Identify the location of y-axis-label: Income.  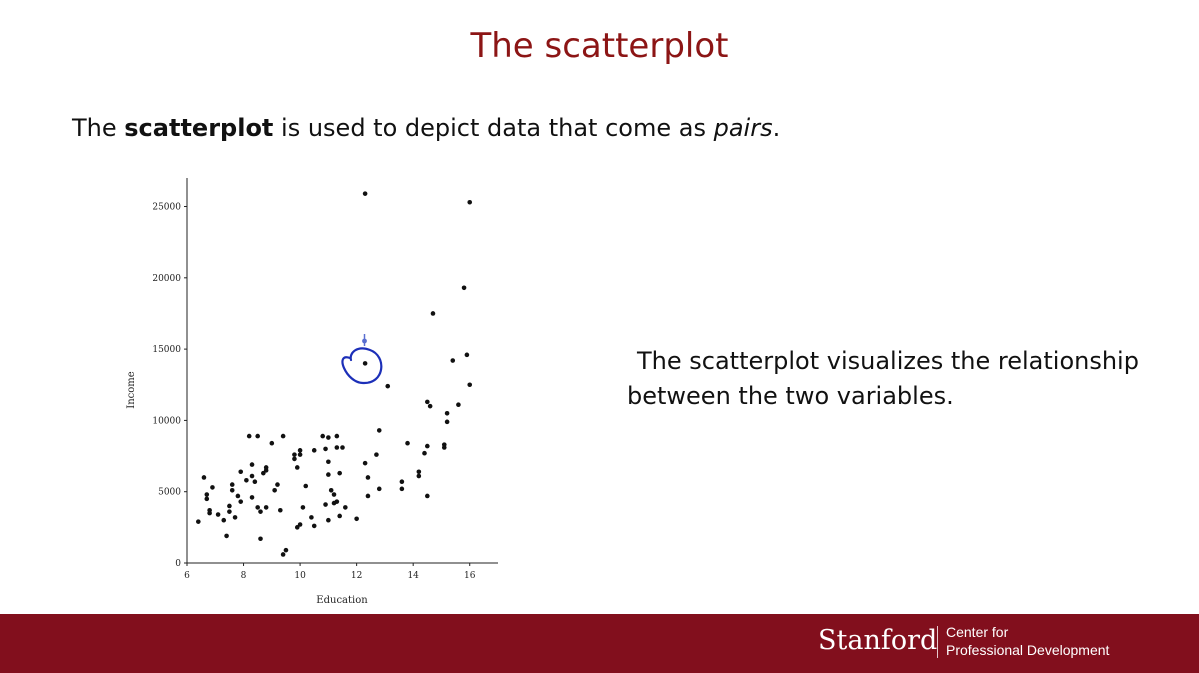
(131, 389).